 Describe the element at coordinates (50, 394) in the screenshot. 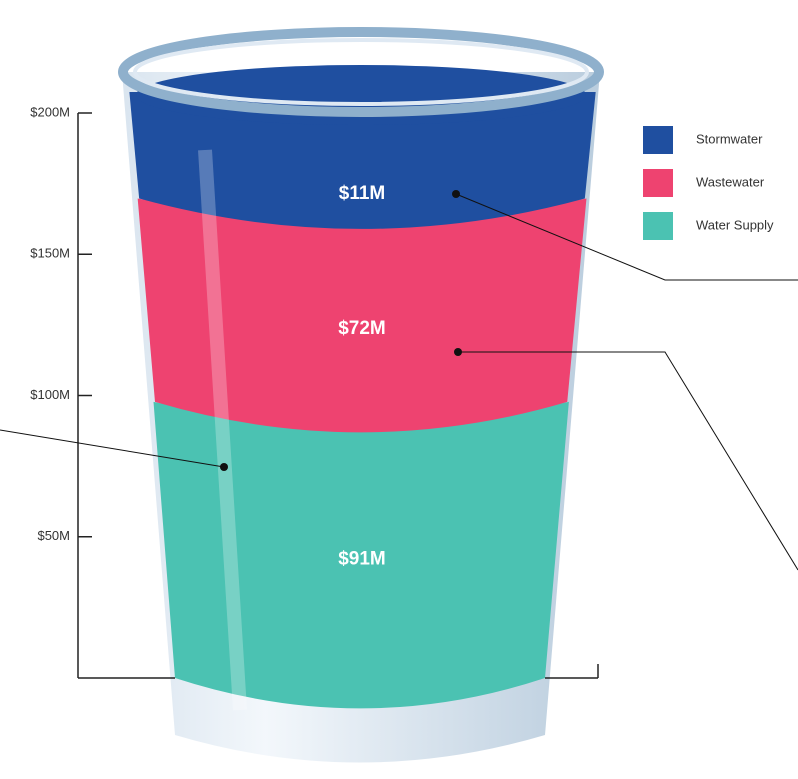

I see `y-tick-label: $100M` at that location.